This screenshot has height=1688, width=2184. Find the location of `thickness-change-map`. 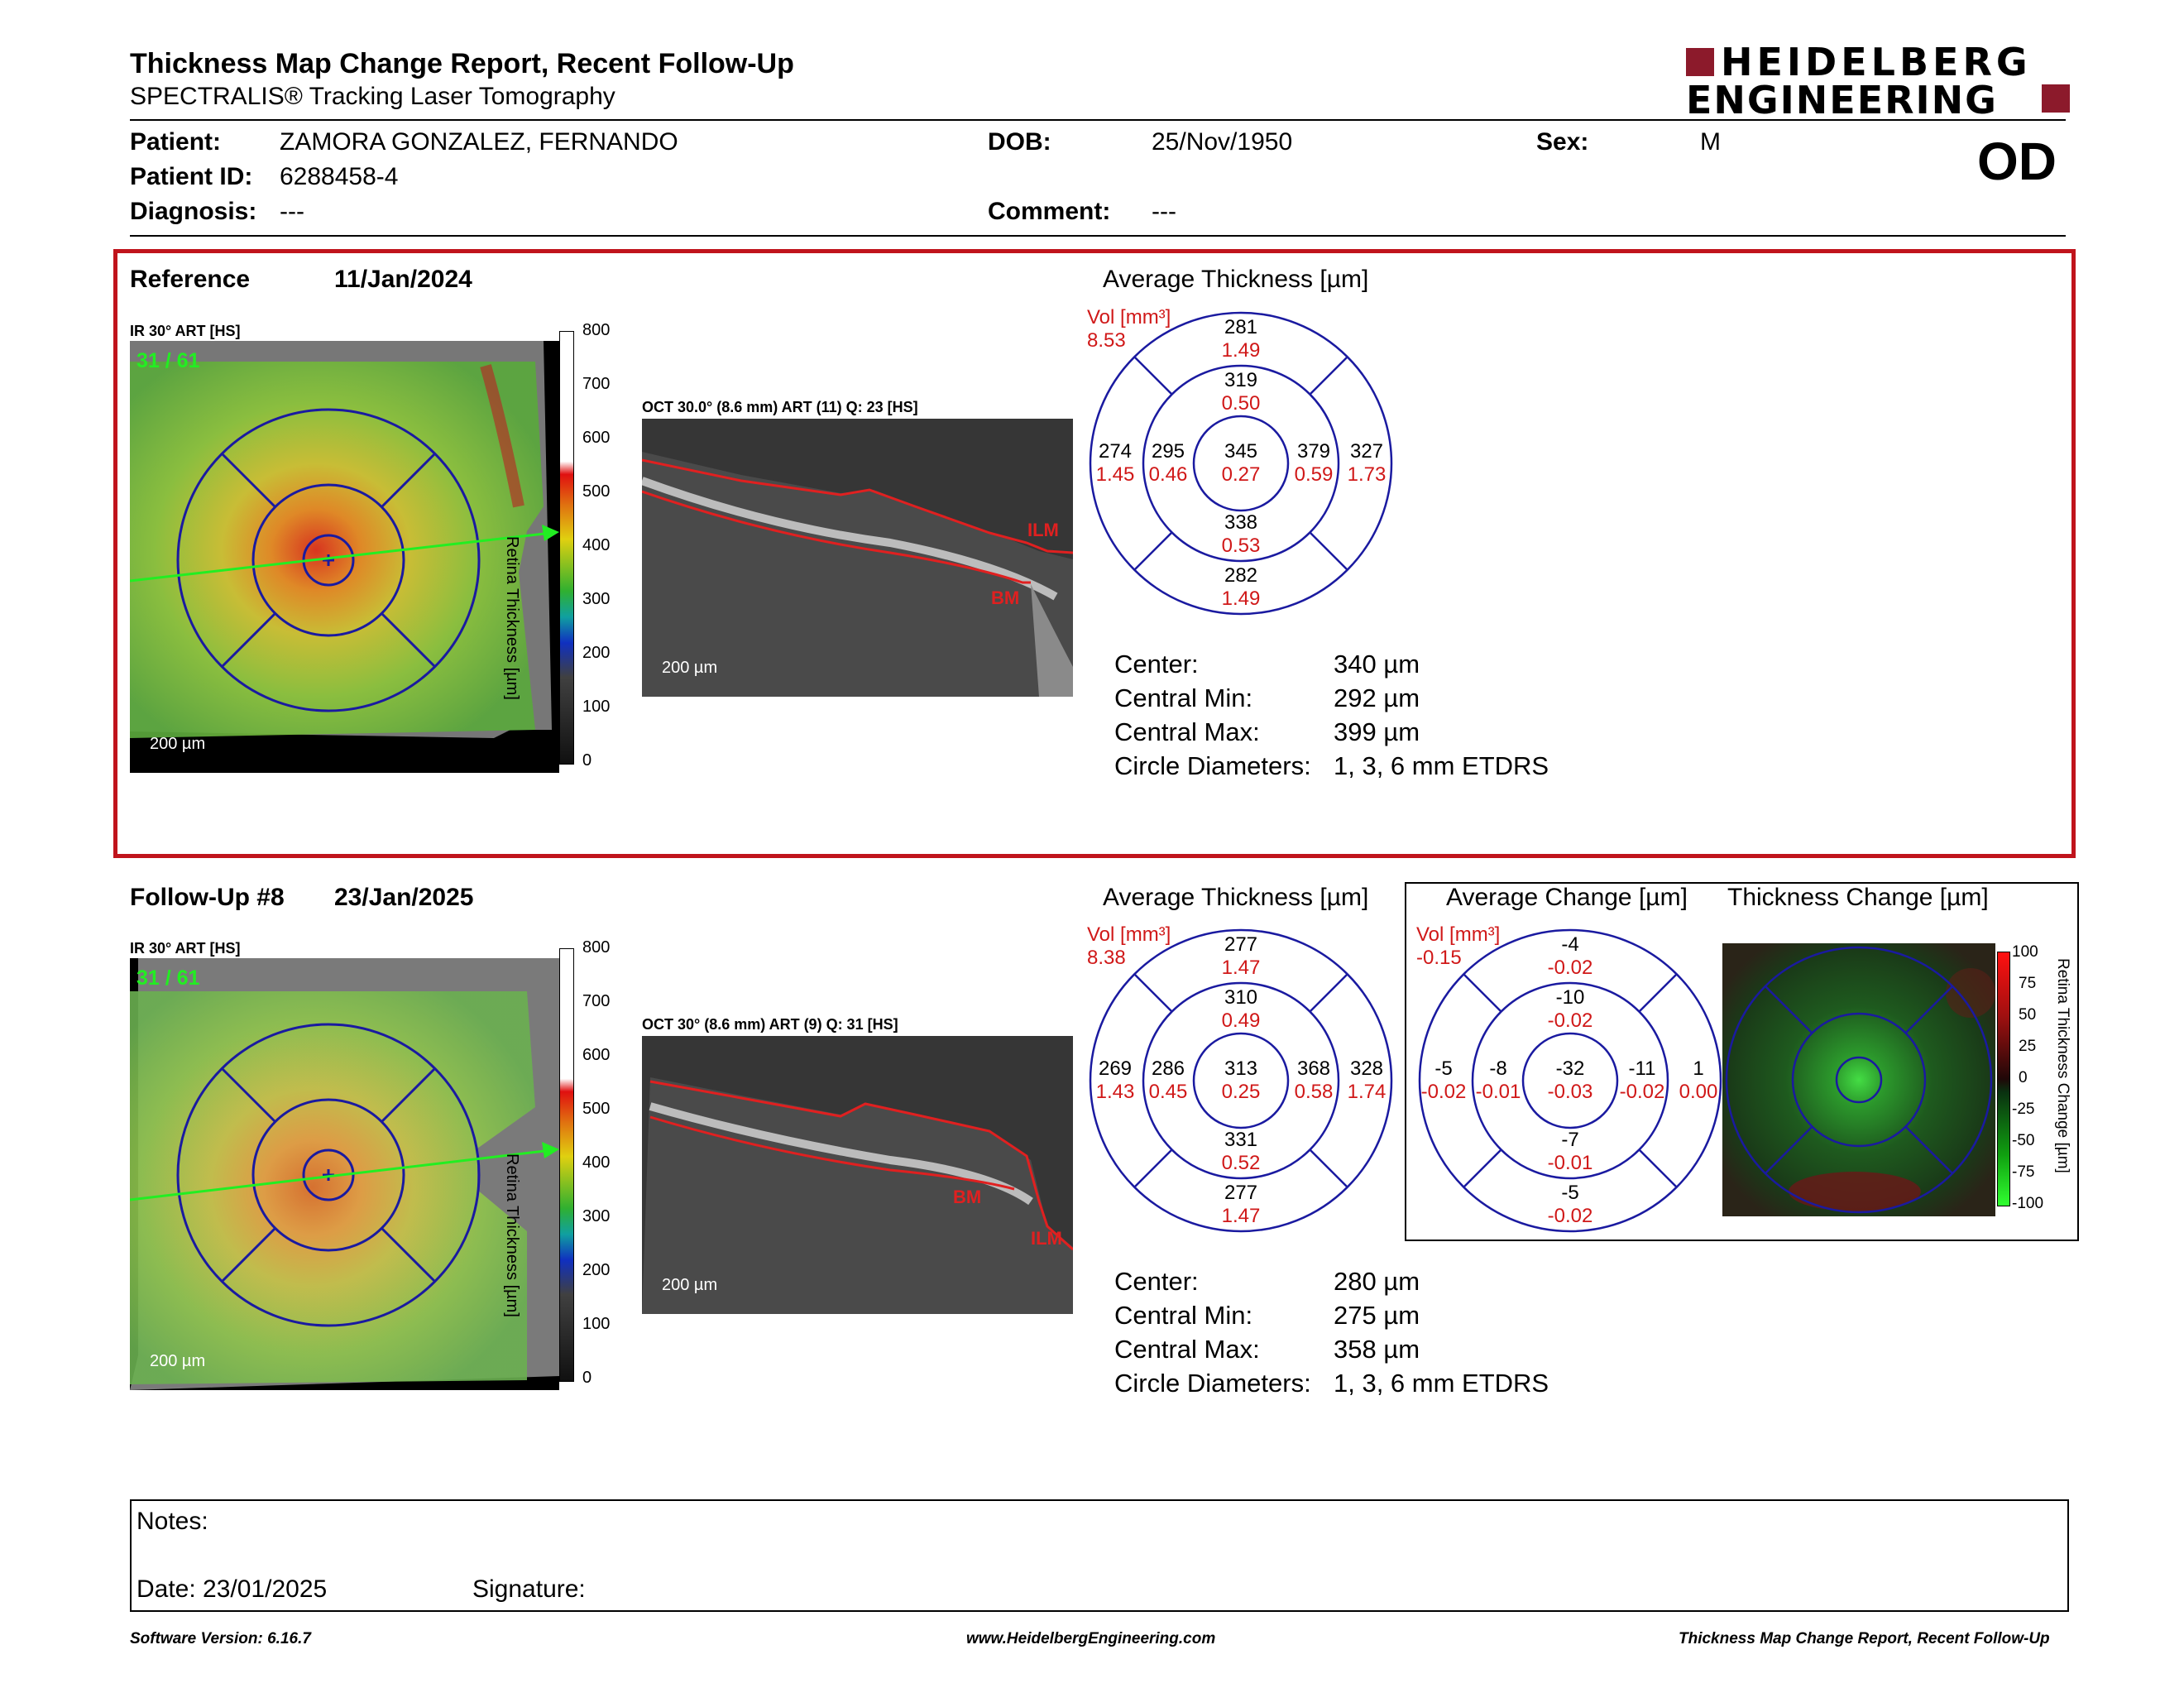

thickness-change-map is located at coordinates (1858, 1079).